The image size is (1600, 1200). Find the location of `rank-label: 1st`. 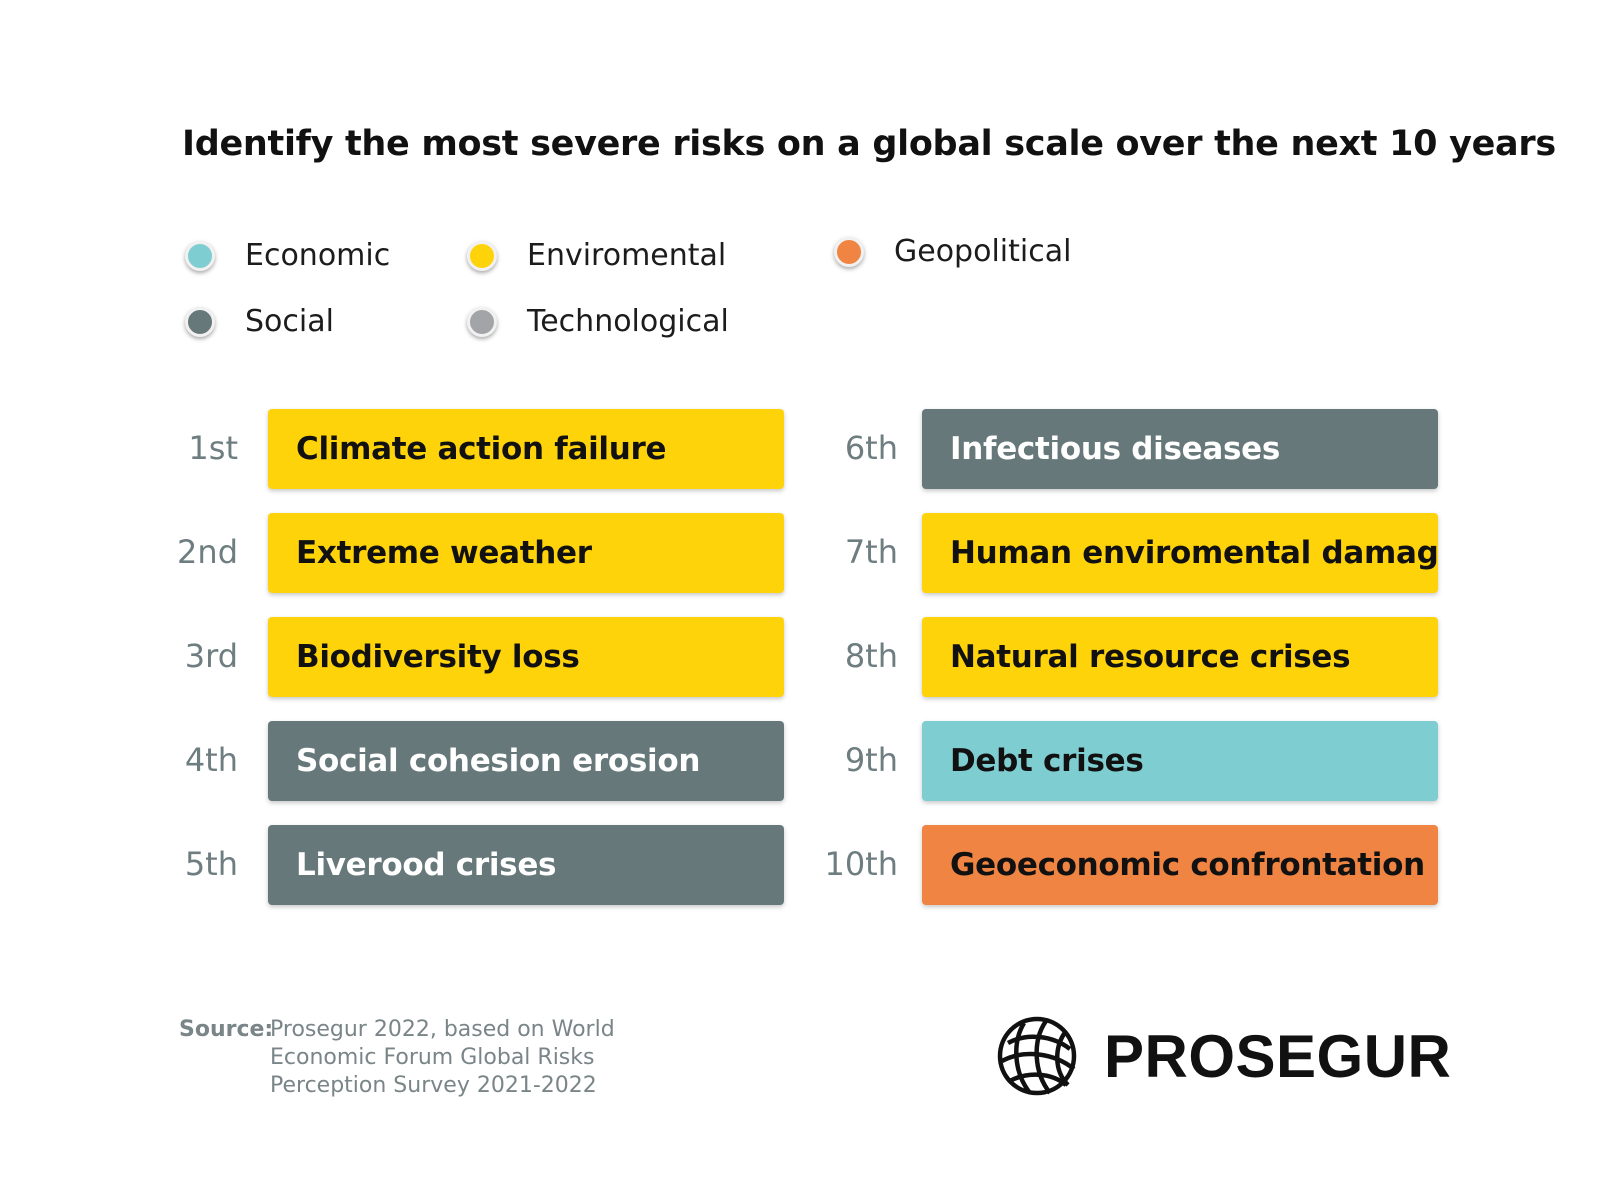

rank-label: 1st is located at coordinates (213, 448).